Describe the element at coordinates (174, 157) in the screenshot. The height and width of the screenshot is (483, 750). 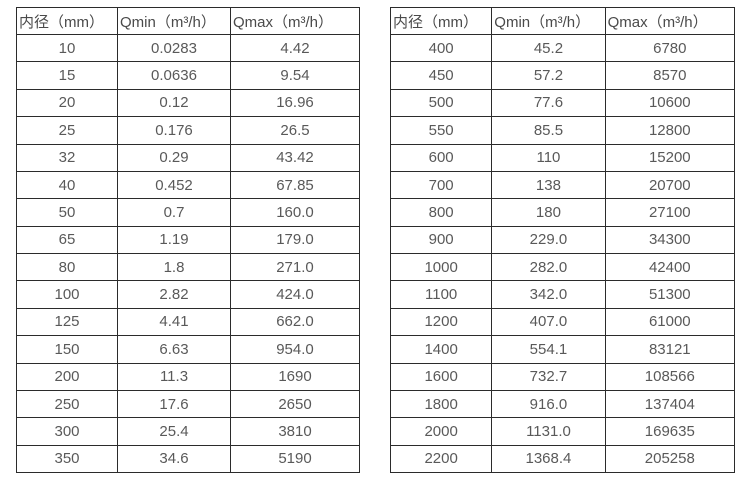
I see `table-cell: 0.29` at that location.